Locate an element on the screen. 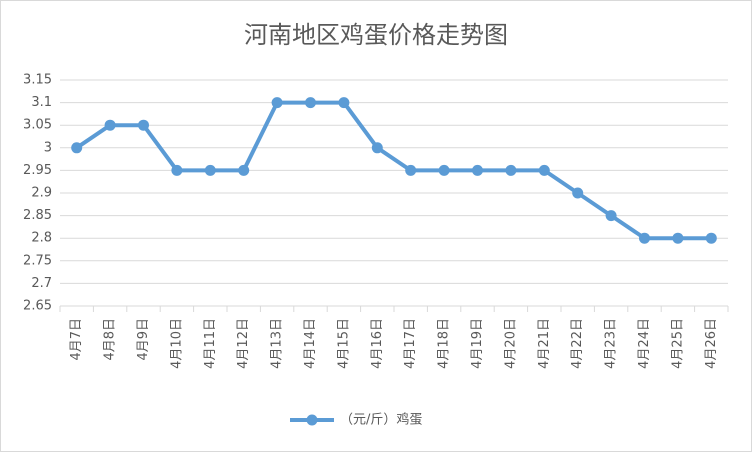 The height and width of the screenshot is (452, 752). x-tick-label: 4月24日 is located at coordinates (644, 343).